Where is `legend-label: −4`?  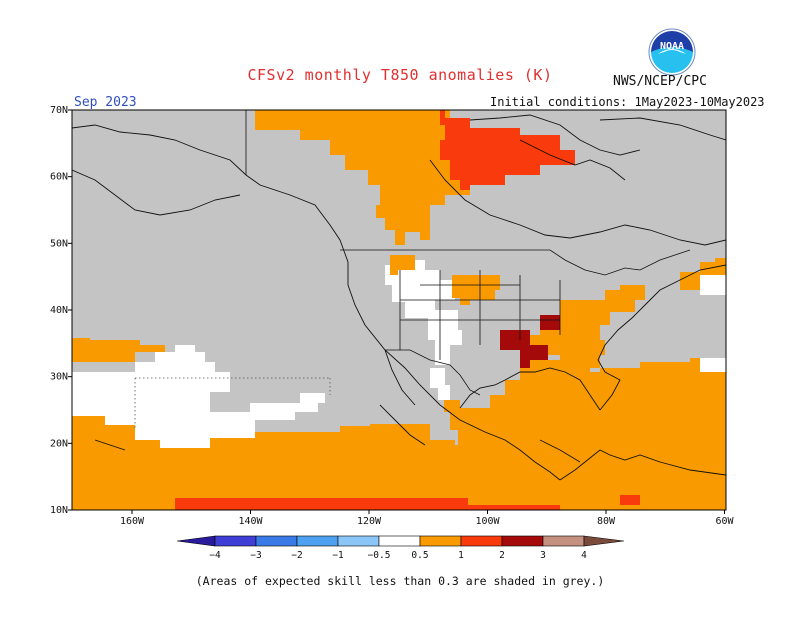 legend-label: −4 is located at coordinates (215, 555).